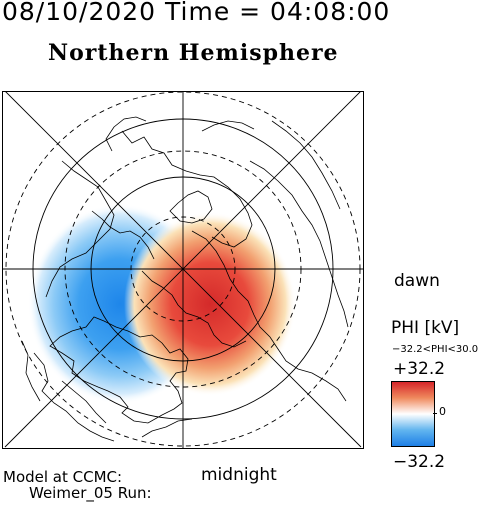  What do you see at coordinates (239, 475) in the screenshot?
I see `midnight-label: midnight` at bounding box center [239, 475].